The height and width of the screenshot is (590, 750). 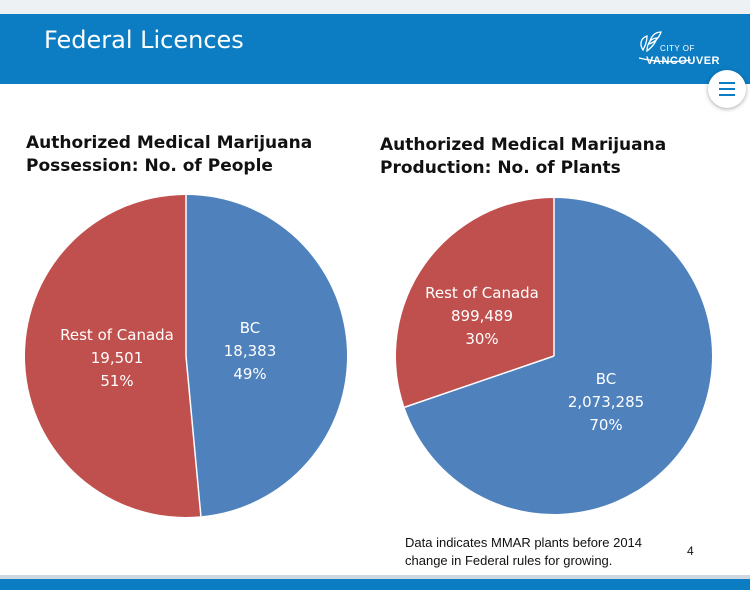 What do you see at coordinates (509, 560) in the screenshot?
I see `footnote-line2: change in Federal rules for growing.` at bounding box center [509, 560].